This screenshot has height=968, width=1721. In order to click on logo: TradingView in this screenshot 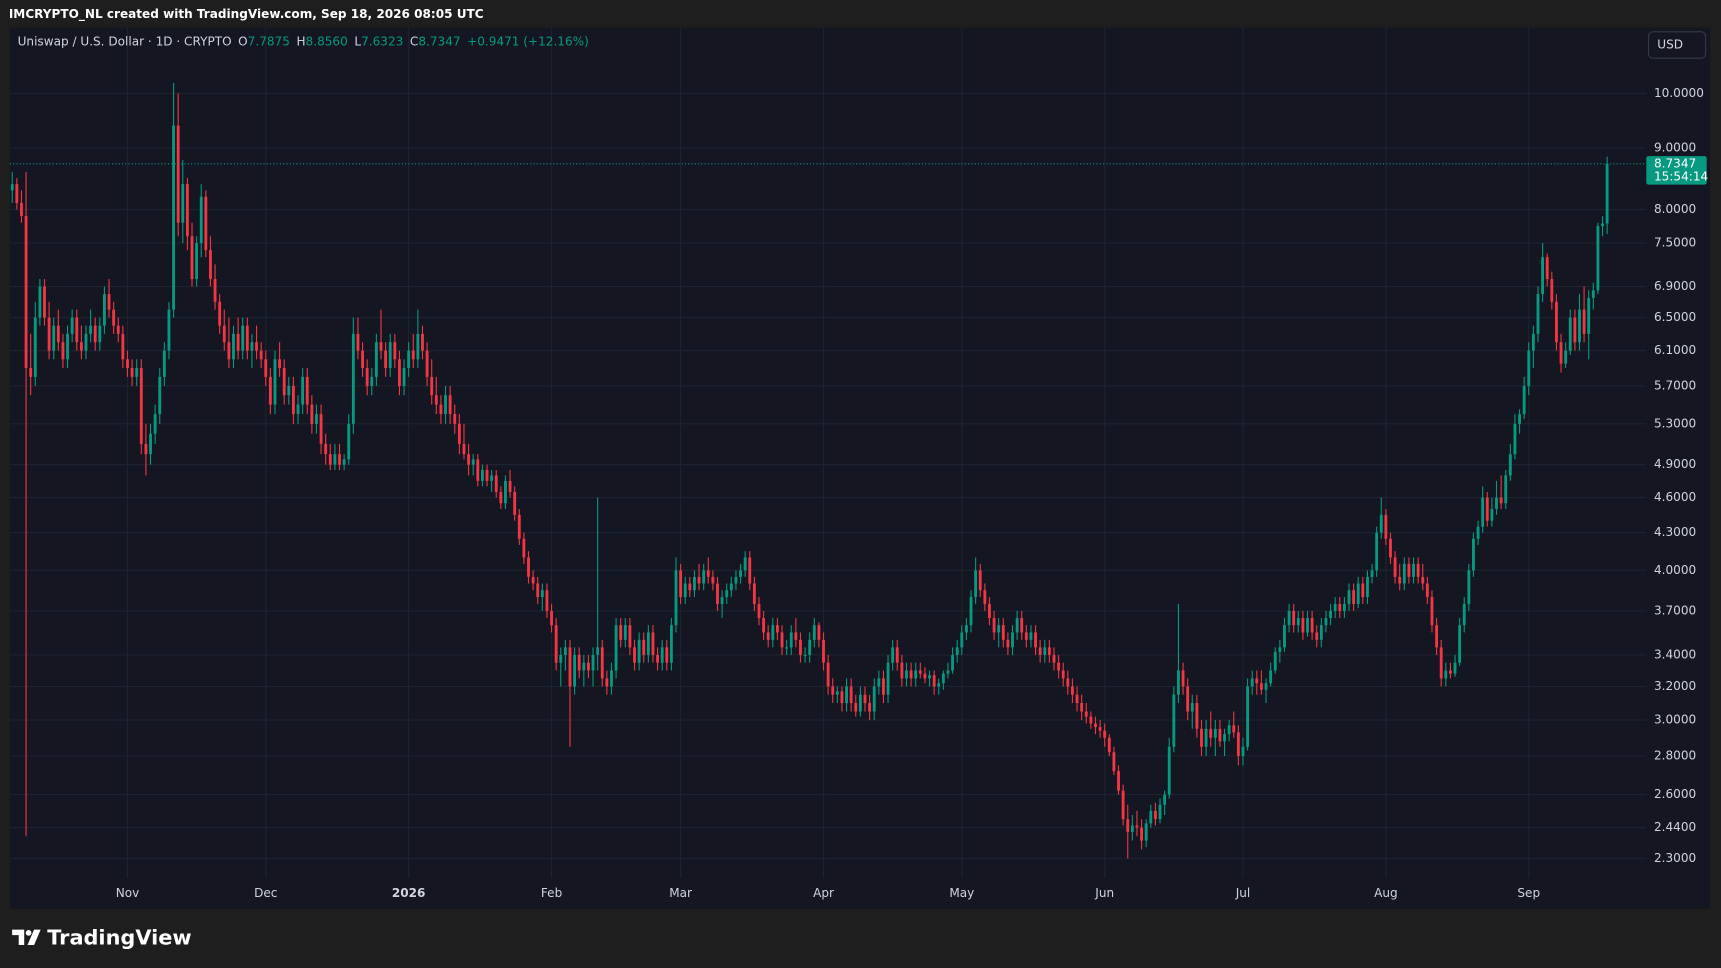, I will do `click(102, 937)`.